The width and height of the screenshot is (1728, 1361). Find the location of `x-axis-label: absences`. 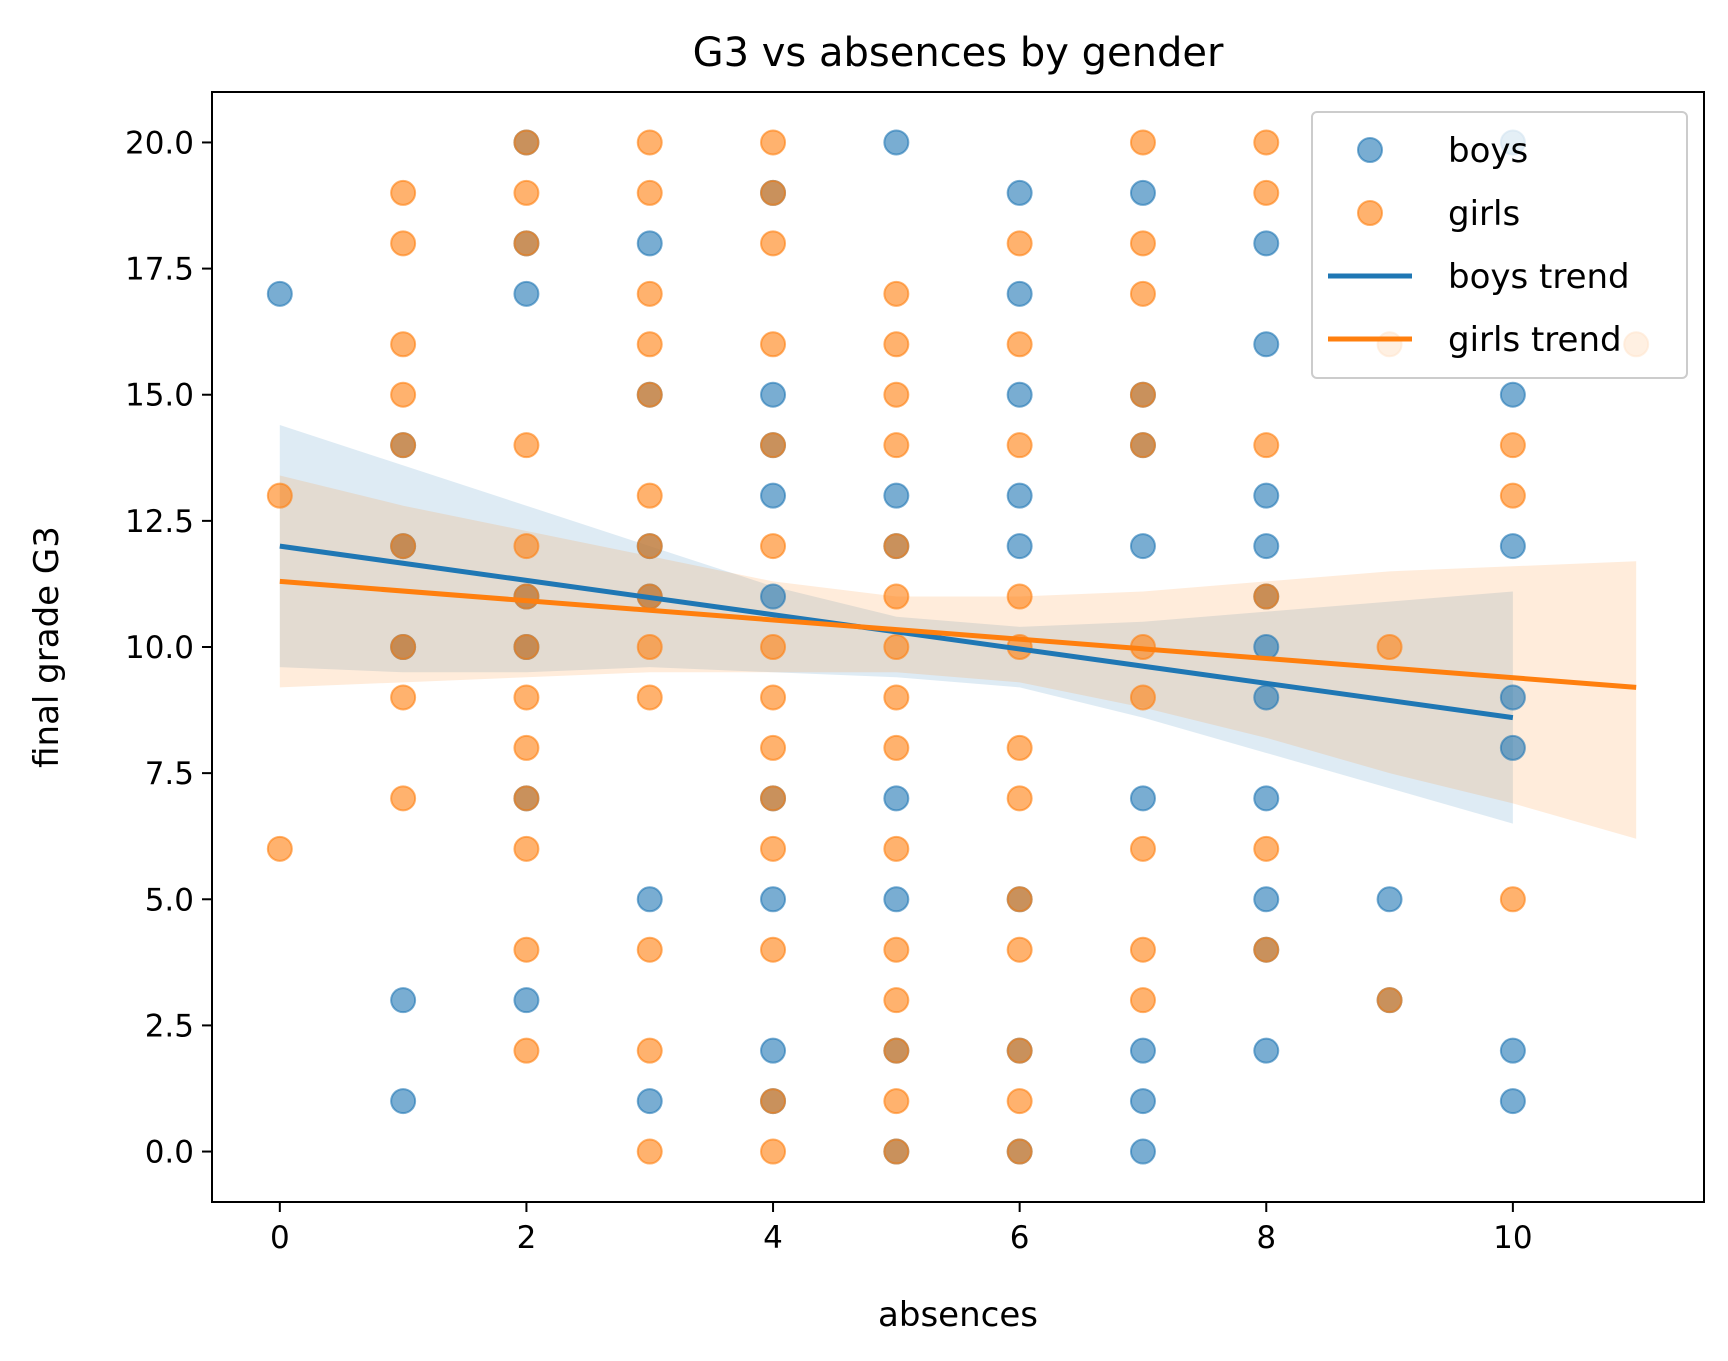

x-axis-label: absences is located at coordinates (958, 1315).